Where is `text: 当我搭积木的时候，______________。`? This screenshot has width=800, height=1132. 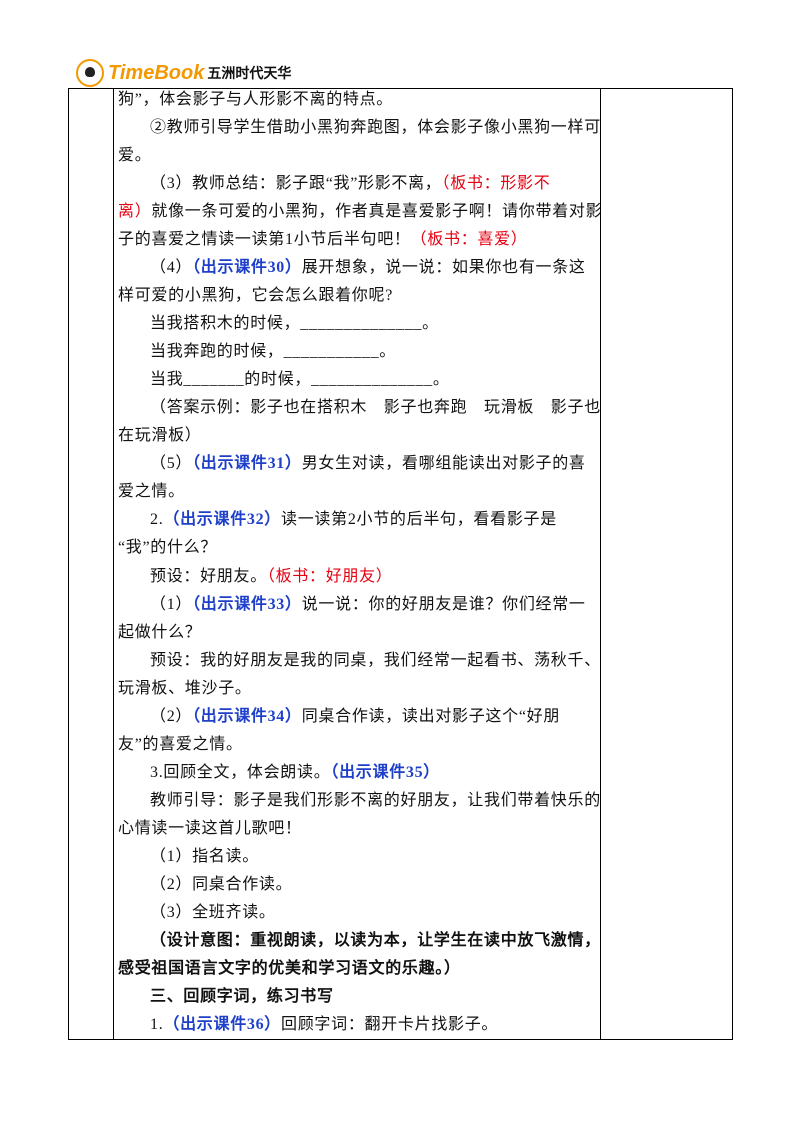 text: 当我搭积木的时候，______________。 is located at coordinates (294, 324).